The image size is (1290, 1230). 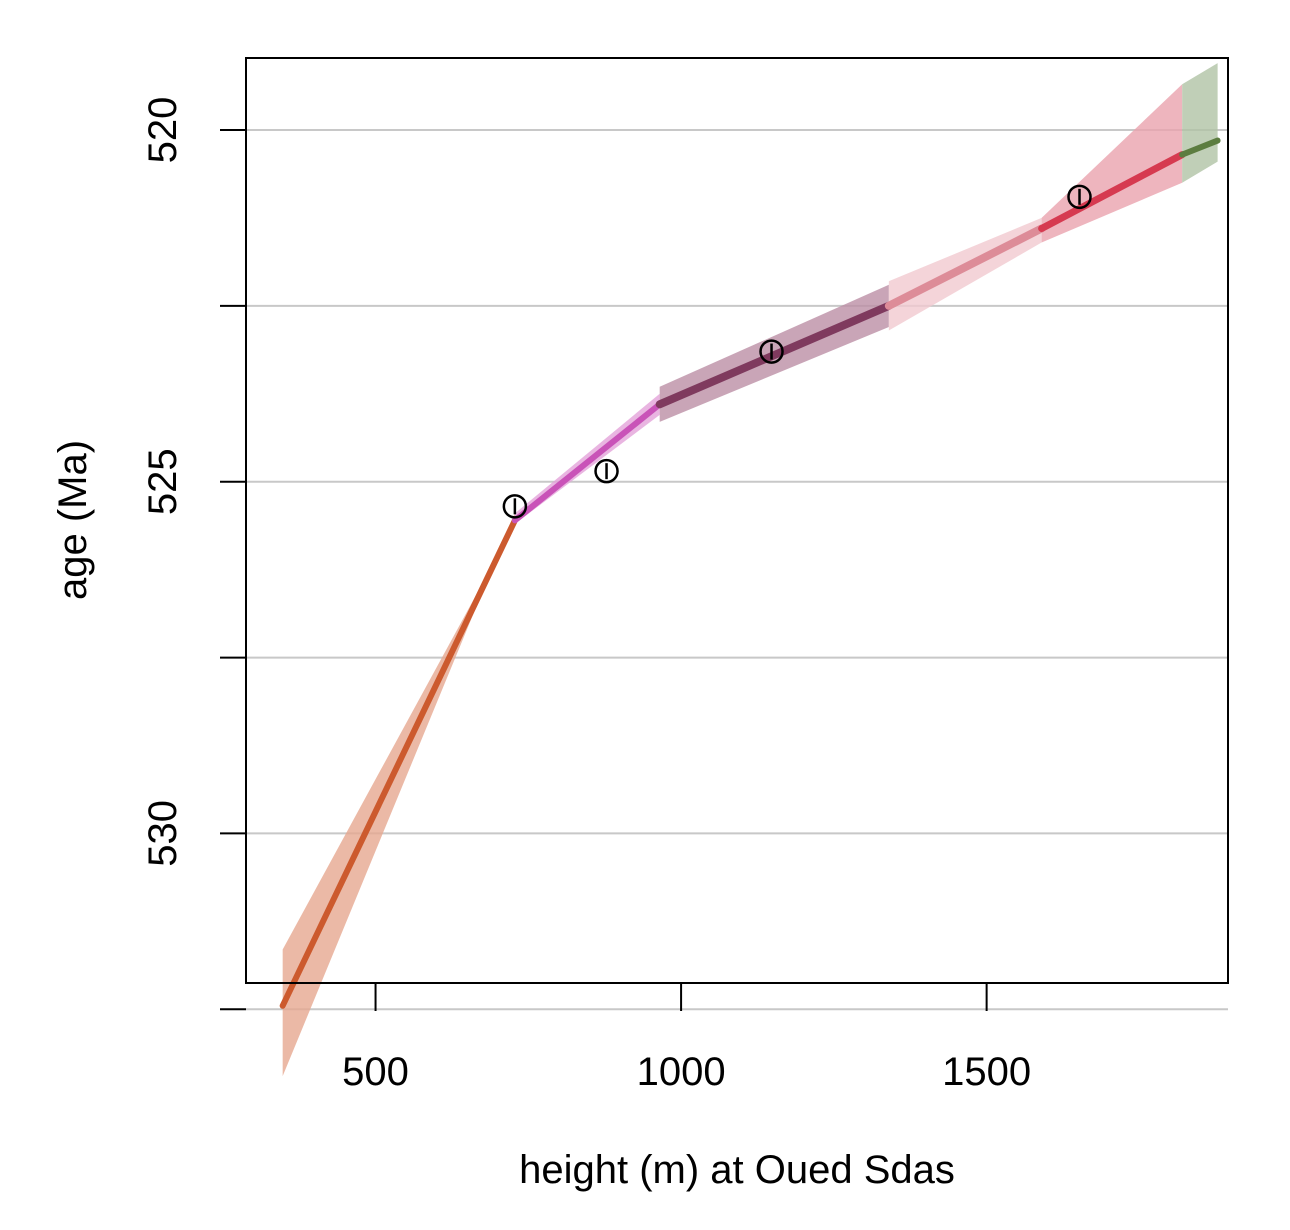 I want to click on x-tick-label: 1500, so click(x=986, y=1072).